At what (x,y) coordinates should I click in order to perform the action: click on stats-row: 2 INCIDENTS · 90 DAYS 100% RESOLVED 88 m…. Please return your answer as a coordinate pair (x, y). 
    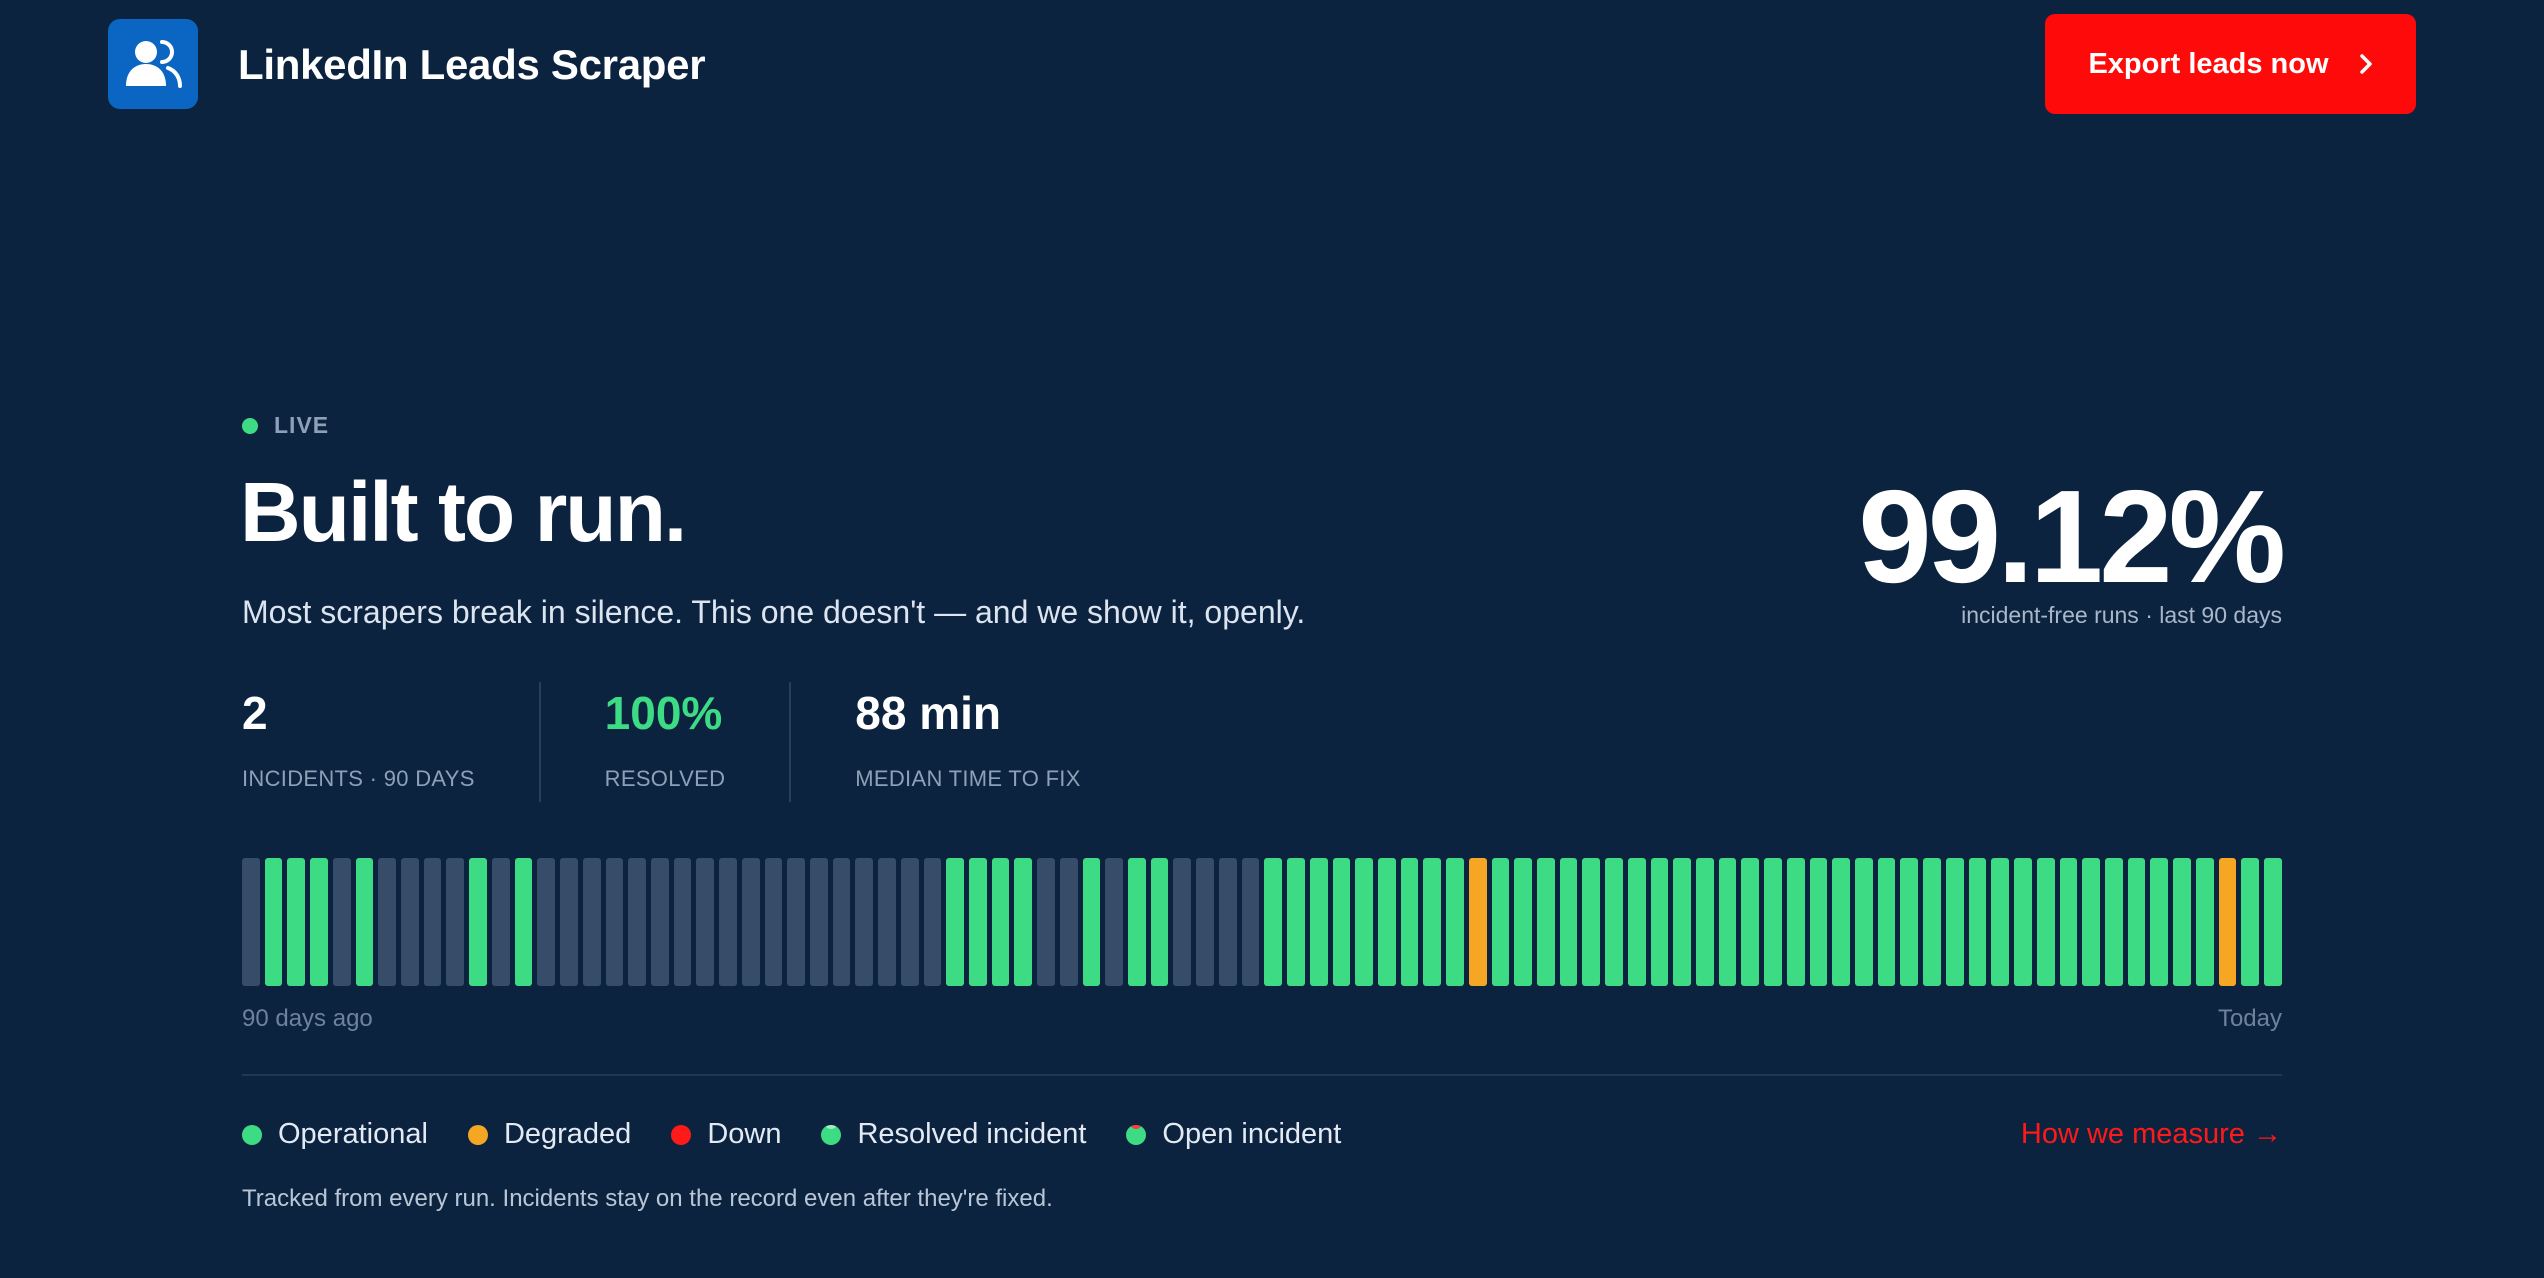
    Looking at the image, I should click on (693, 742).